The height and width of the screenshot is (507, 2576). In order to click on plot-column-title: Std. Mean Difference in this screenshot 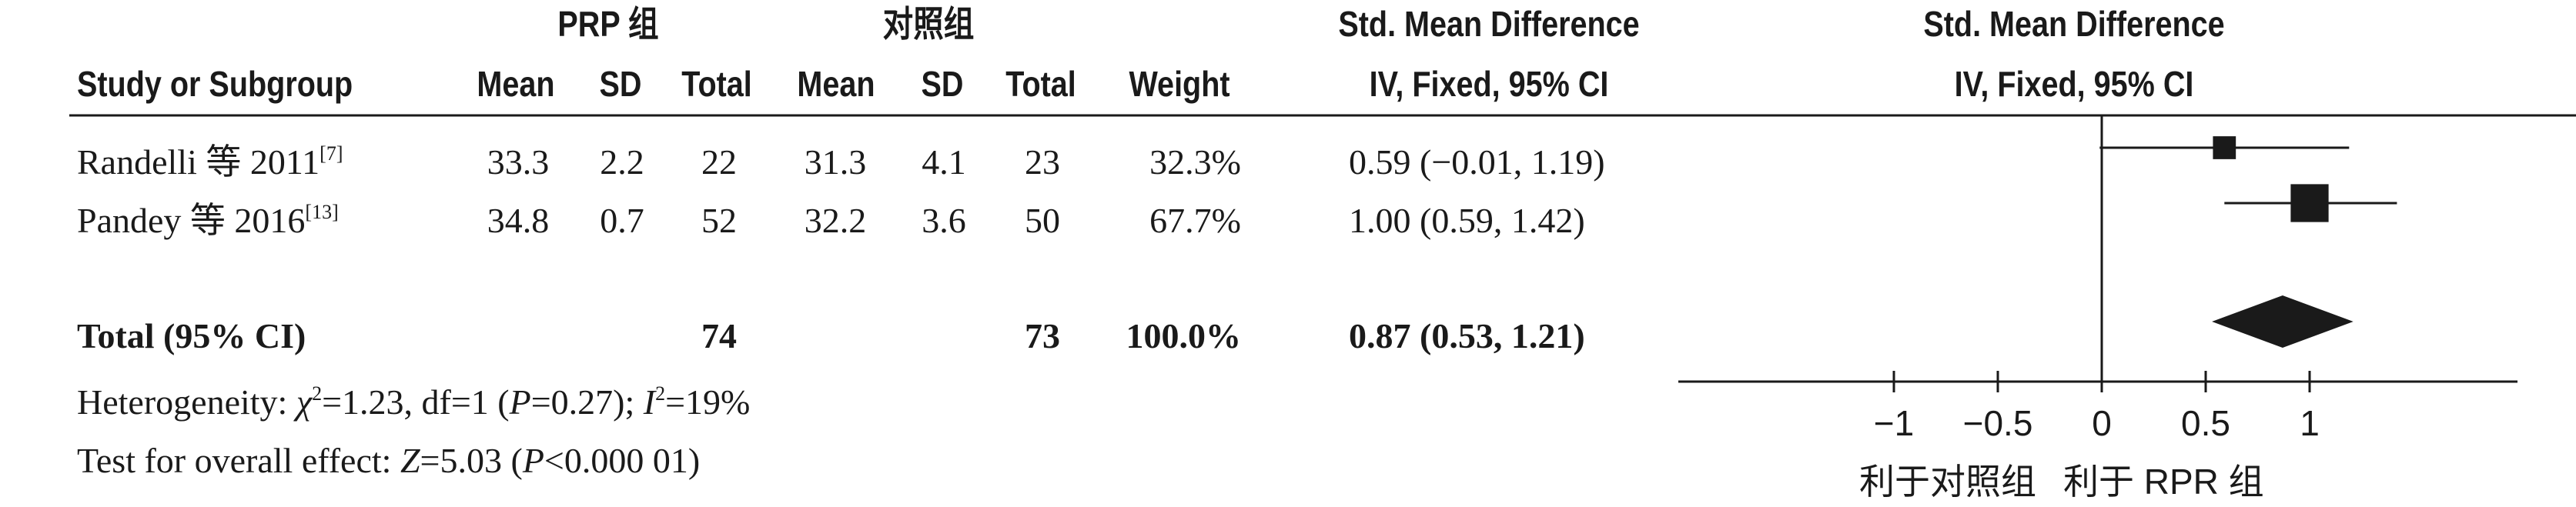, I will do `click(2074, 24)`.